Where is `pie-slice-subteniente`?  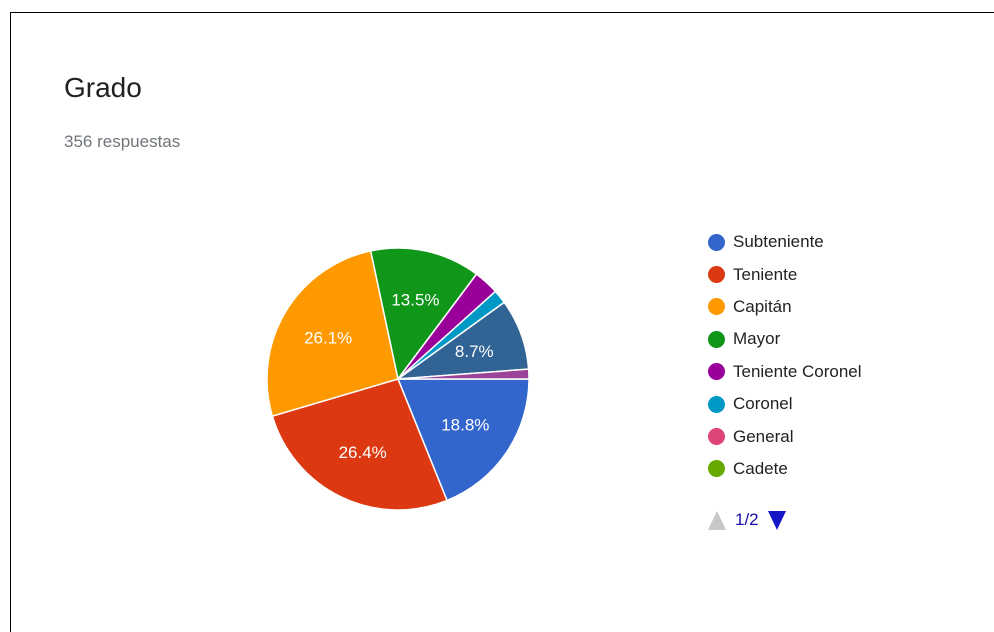
pie-slice-subteniente is located at coordinates (463, 440).